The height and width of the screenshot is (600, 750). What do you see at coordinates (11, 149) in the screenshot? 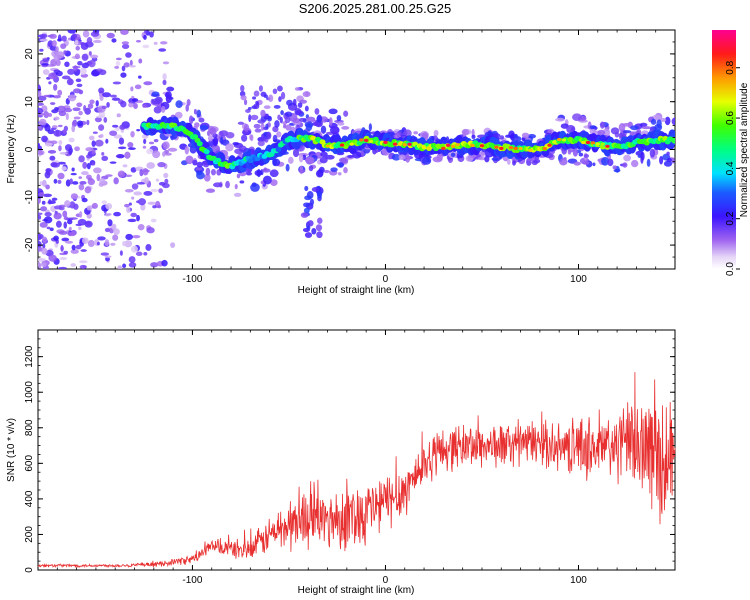
I see `spectrogram-ylabel: Frequency (Hz)` at bounding box center [11, 149].